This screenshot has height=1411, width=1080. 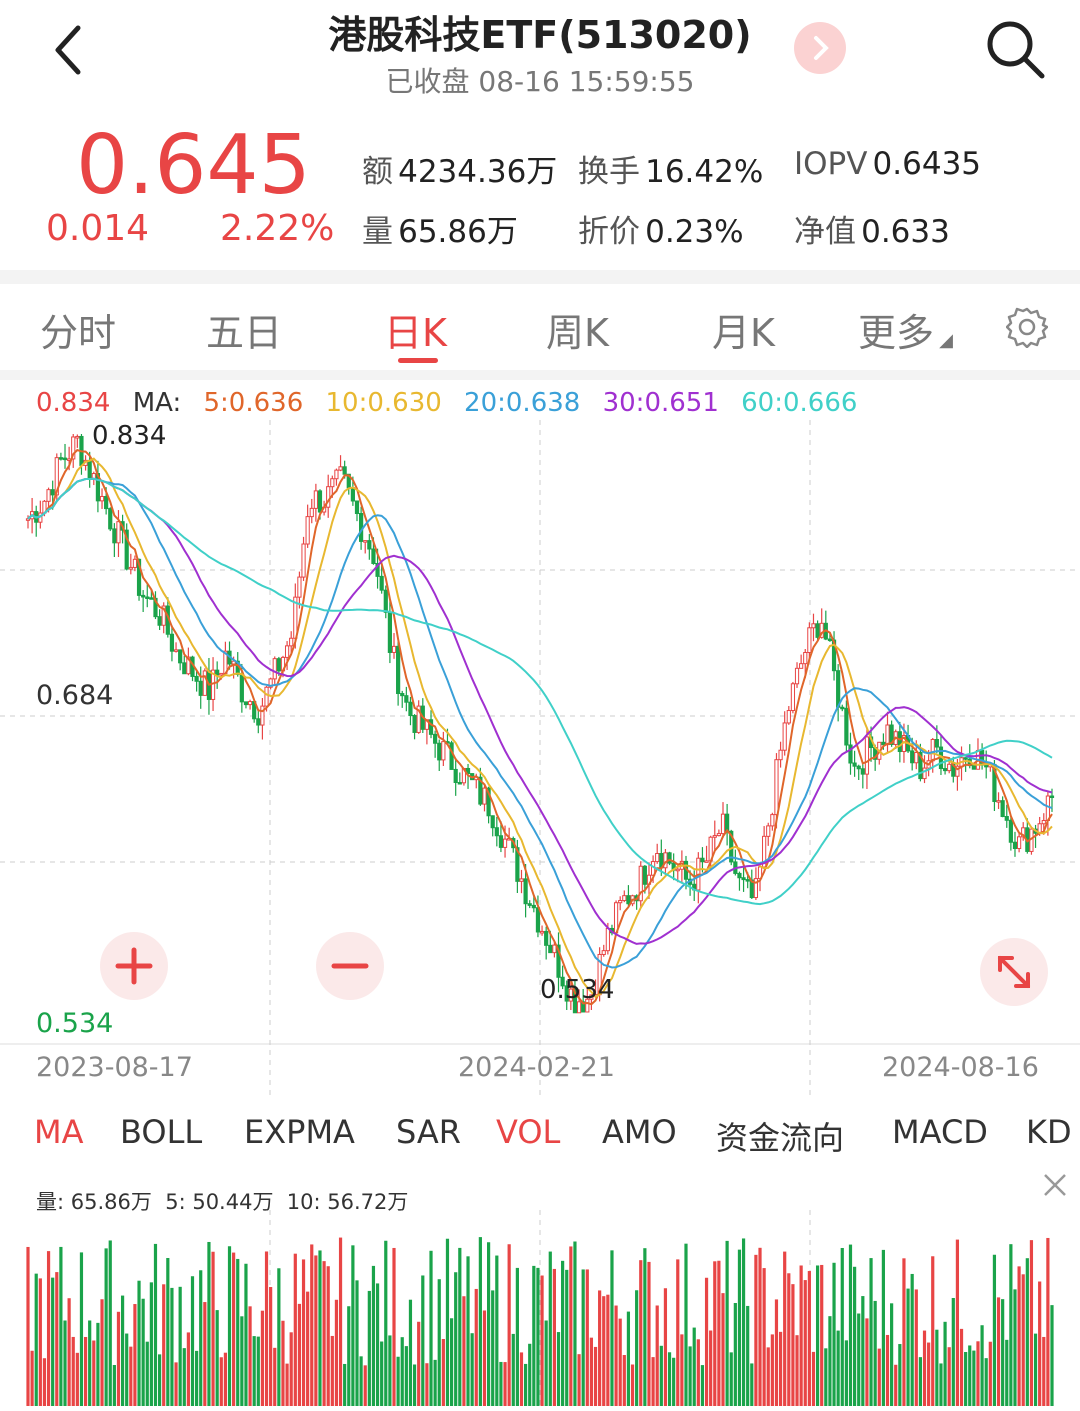 I want to click on price-change-pct: 2.22%, so click(x=277, y=228).